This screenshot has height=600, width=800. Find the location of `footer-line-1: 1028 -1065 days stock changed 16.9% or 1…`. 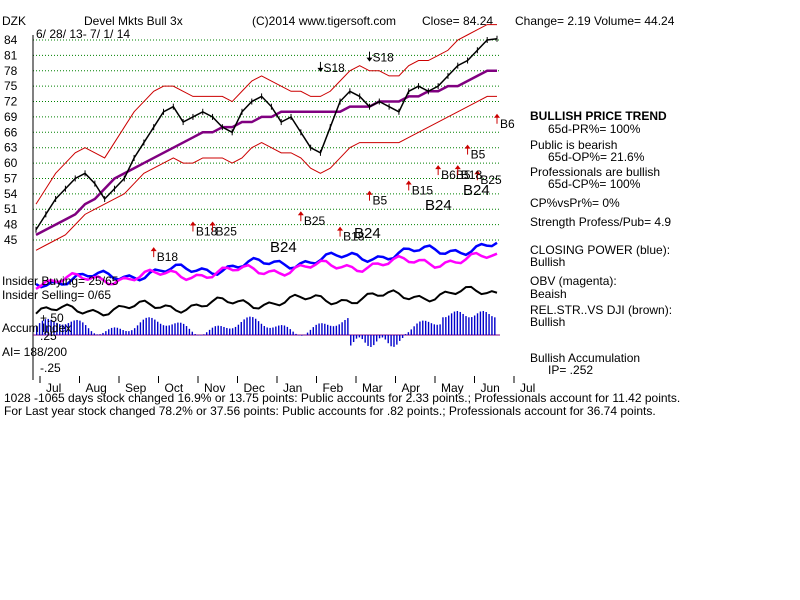

footer-line-1: 1028 -1065 days stock changed 16.9% or 1… is located at coordinates (342, 398).